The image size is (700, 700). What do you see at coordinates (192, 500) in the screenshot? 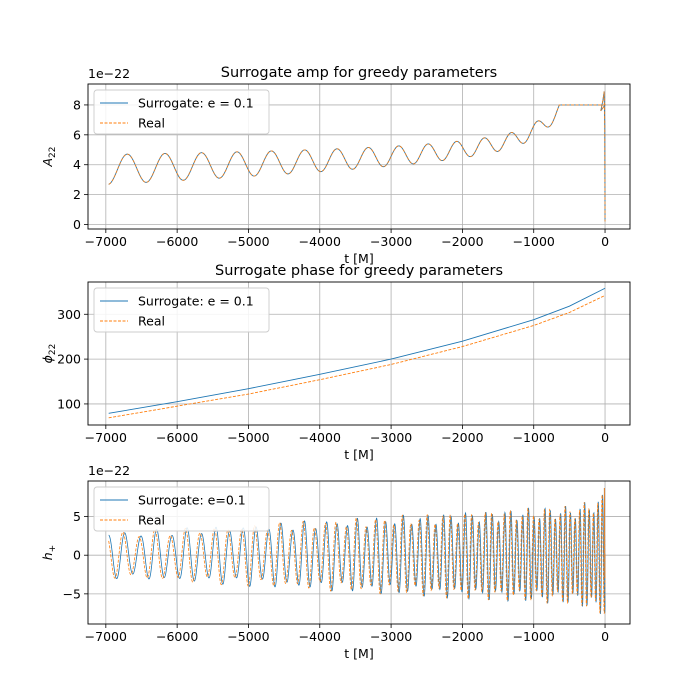
I see `legend-label: Surrogate: e=0.1` at bounding box center [192, 500].